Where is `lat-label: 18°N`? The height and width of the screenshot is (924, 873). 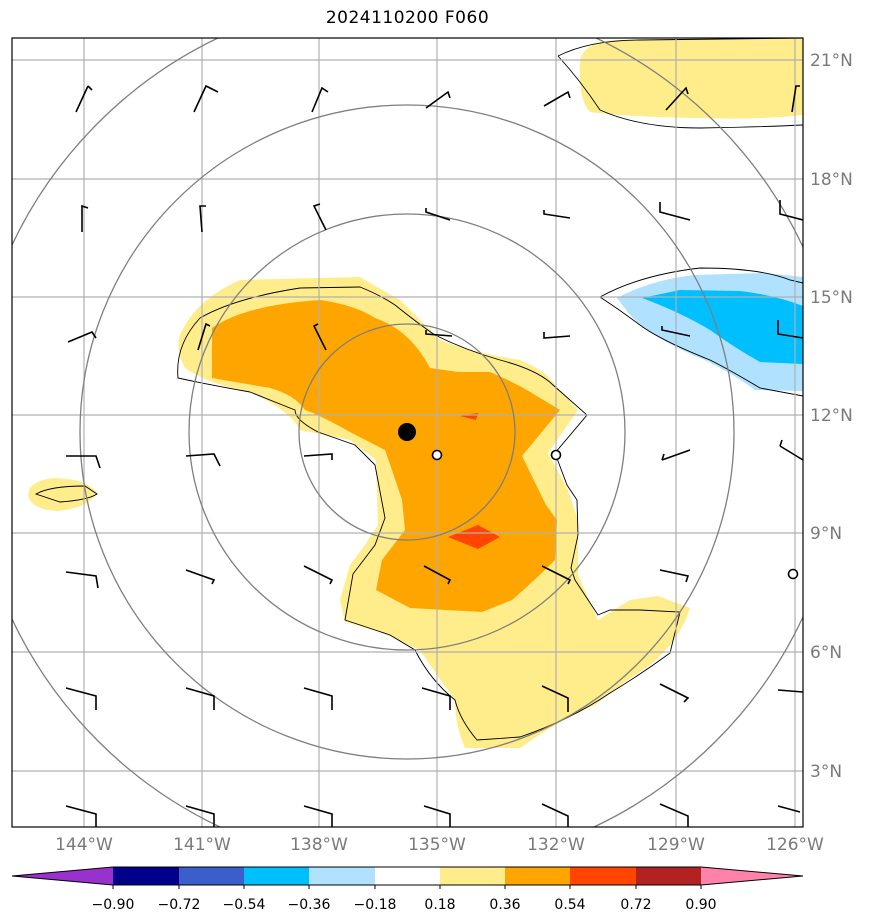
lat-label: 18°N is located at coordinates (831, 180).